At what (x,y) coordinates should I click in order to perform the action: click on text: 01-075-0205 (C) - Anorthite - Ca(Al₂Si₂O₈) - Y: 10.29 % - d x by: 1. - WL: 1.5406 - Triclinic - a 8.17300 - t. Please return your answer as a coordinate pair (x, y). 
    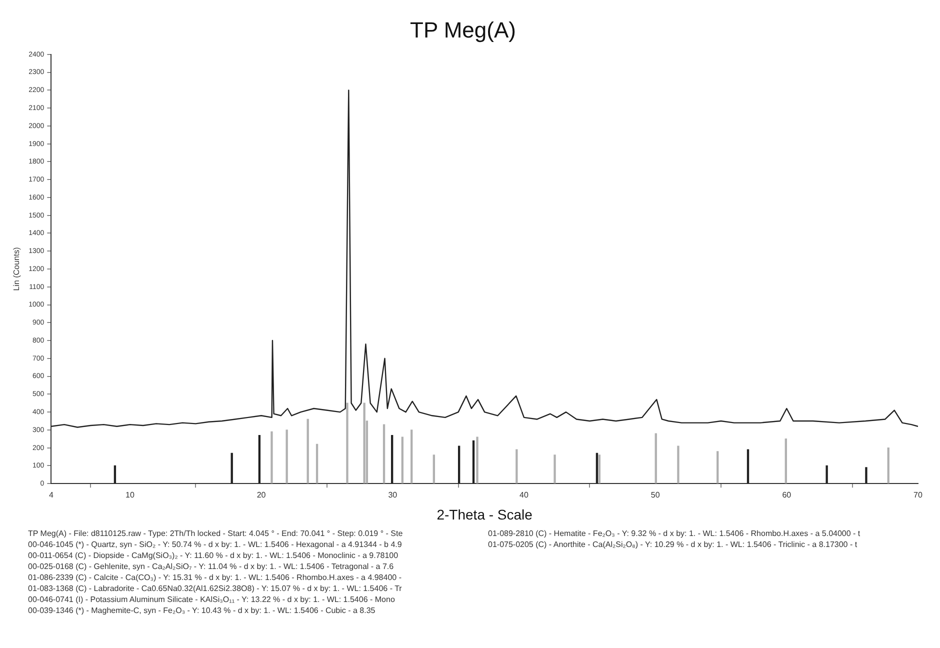
    Looking at the image, I should click on (673, 544).